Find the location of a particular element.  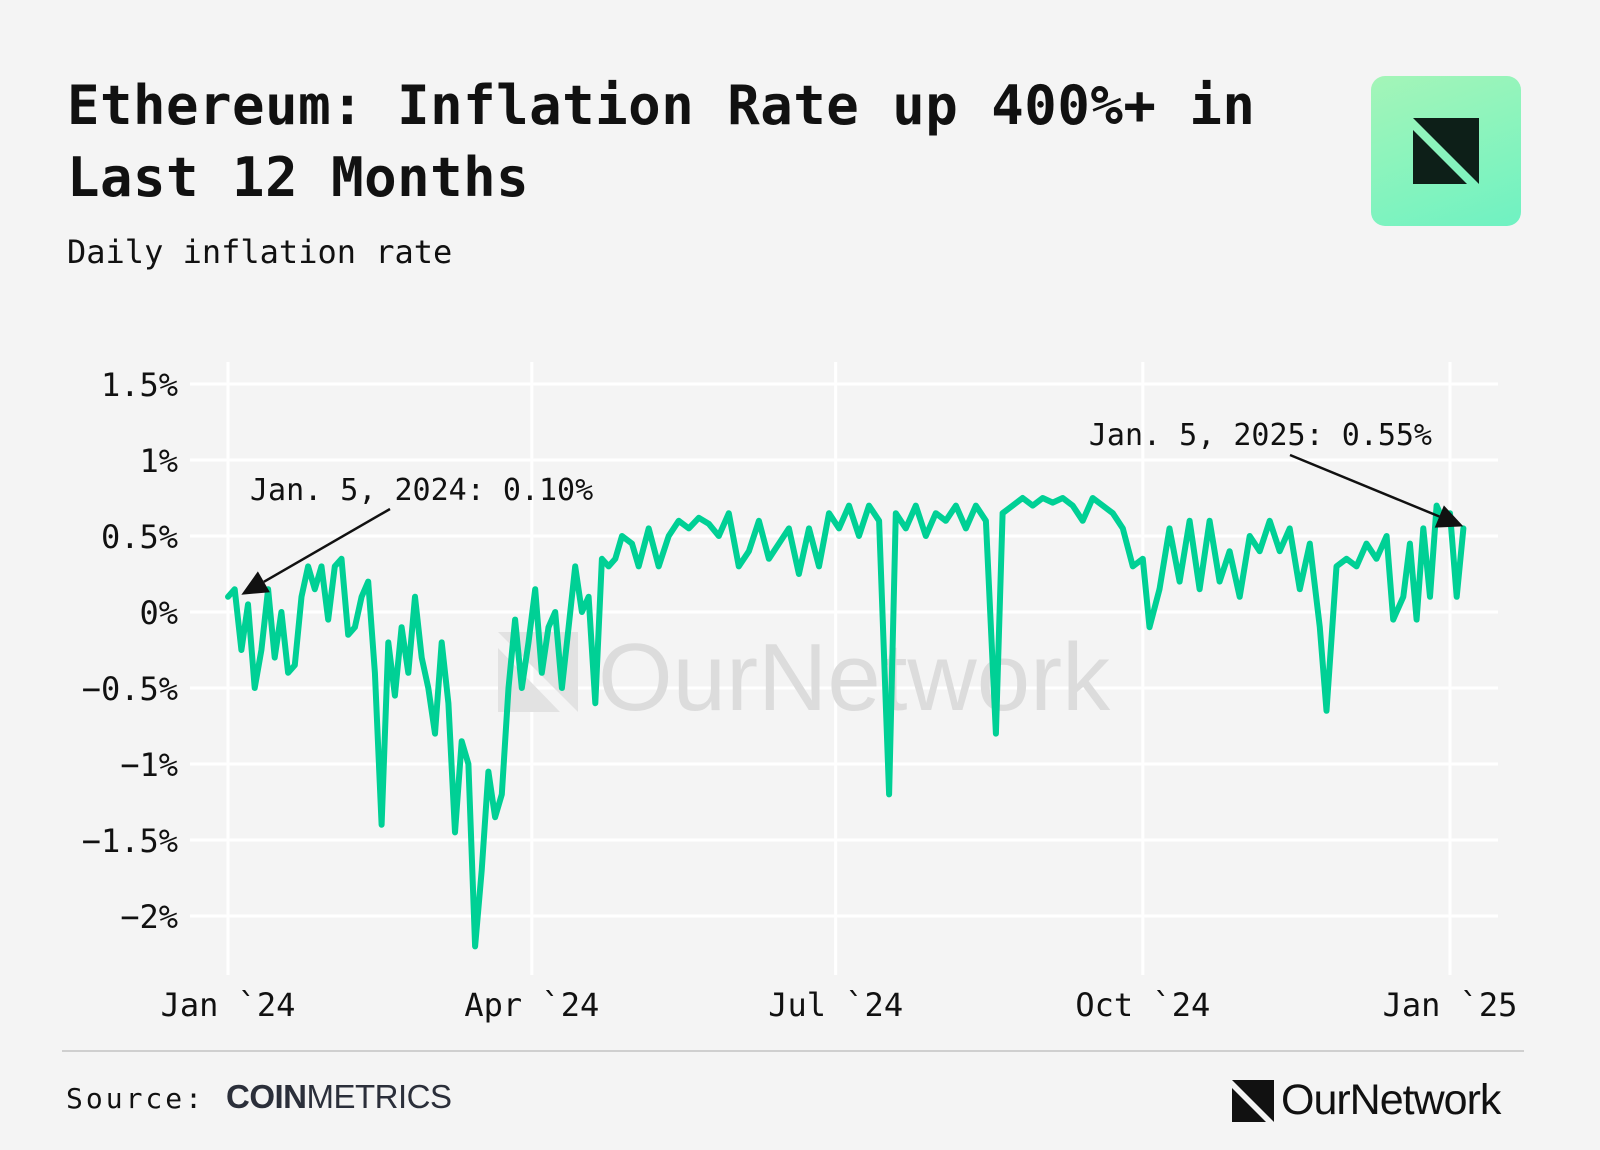

logo-mark is located at coordinates (1446, 151).